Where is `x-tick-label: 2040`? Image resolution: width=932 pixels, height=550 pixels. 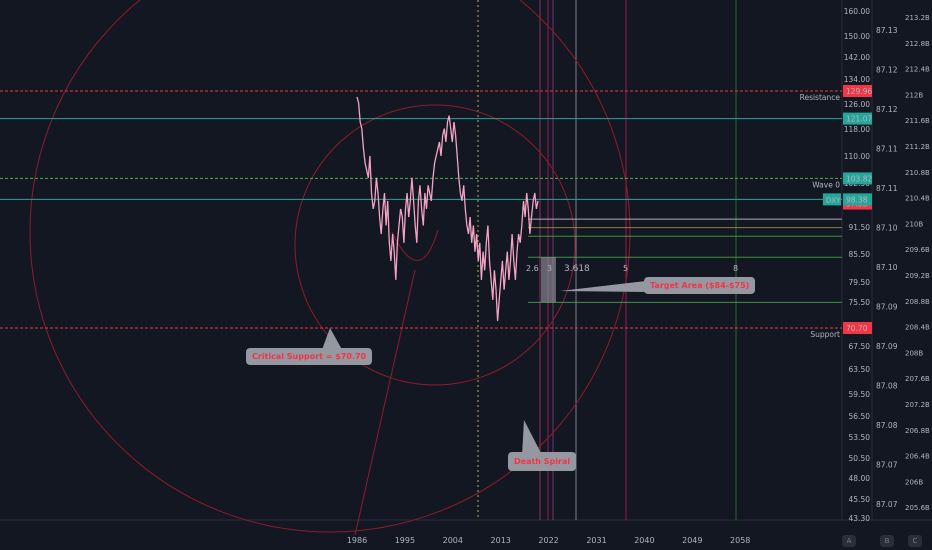 x-tick-label: 2040 is located at coordinates (644, 540).